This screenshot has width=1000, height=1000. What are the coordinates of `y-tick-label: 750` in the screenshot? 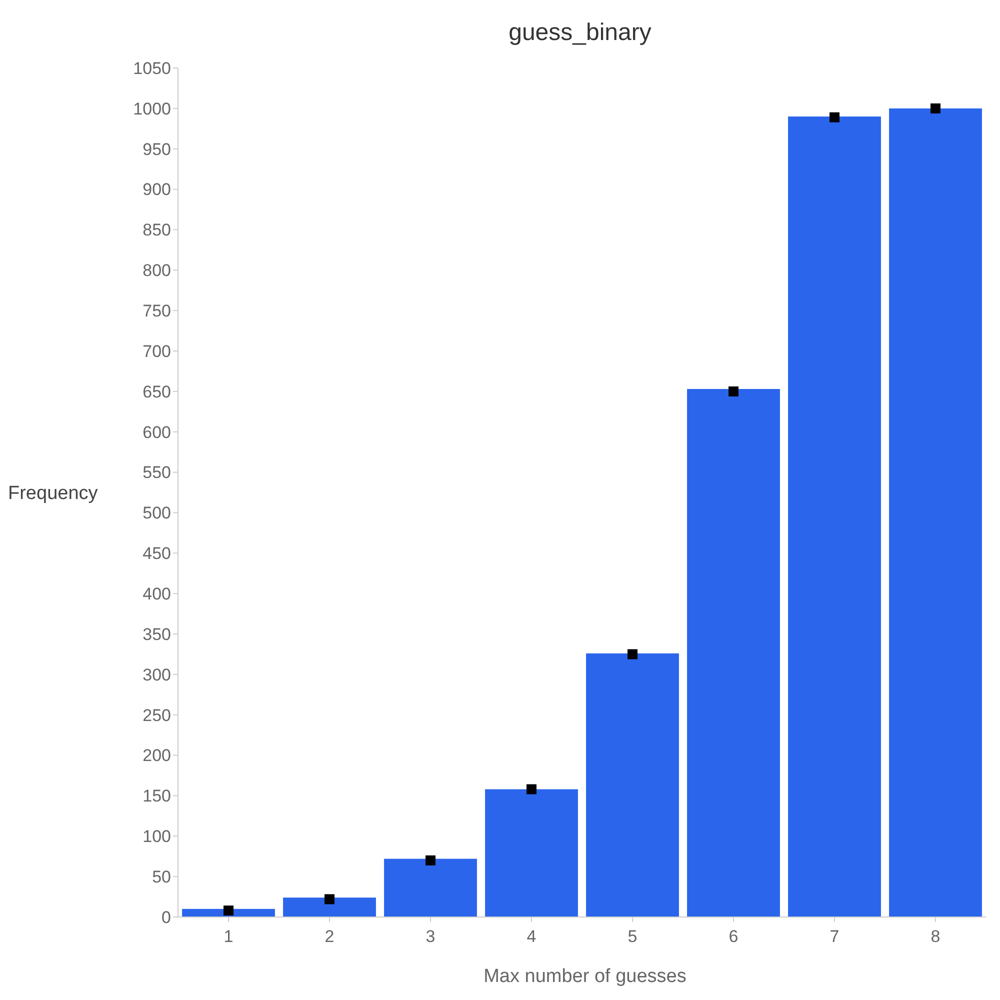 It's located at (156, 311).